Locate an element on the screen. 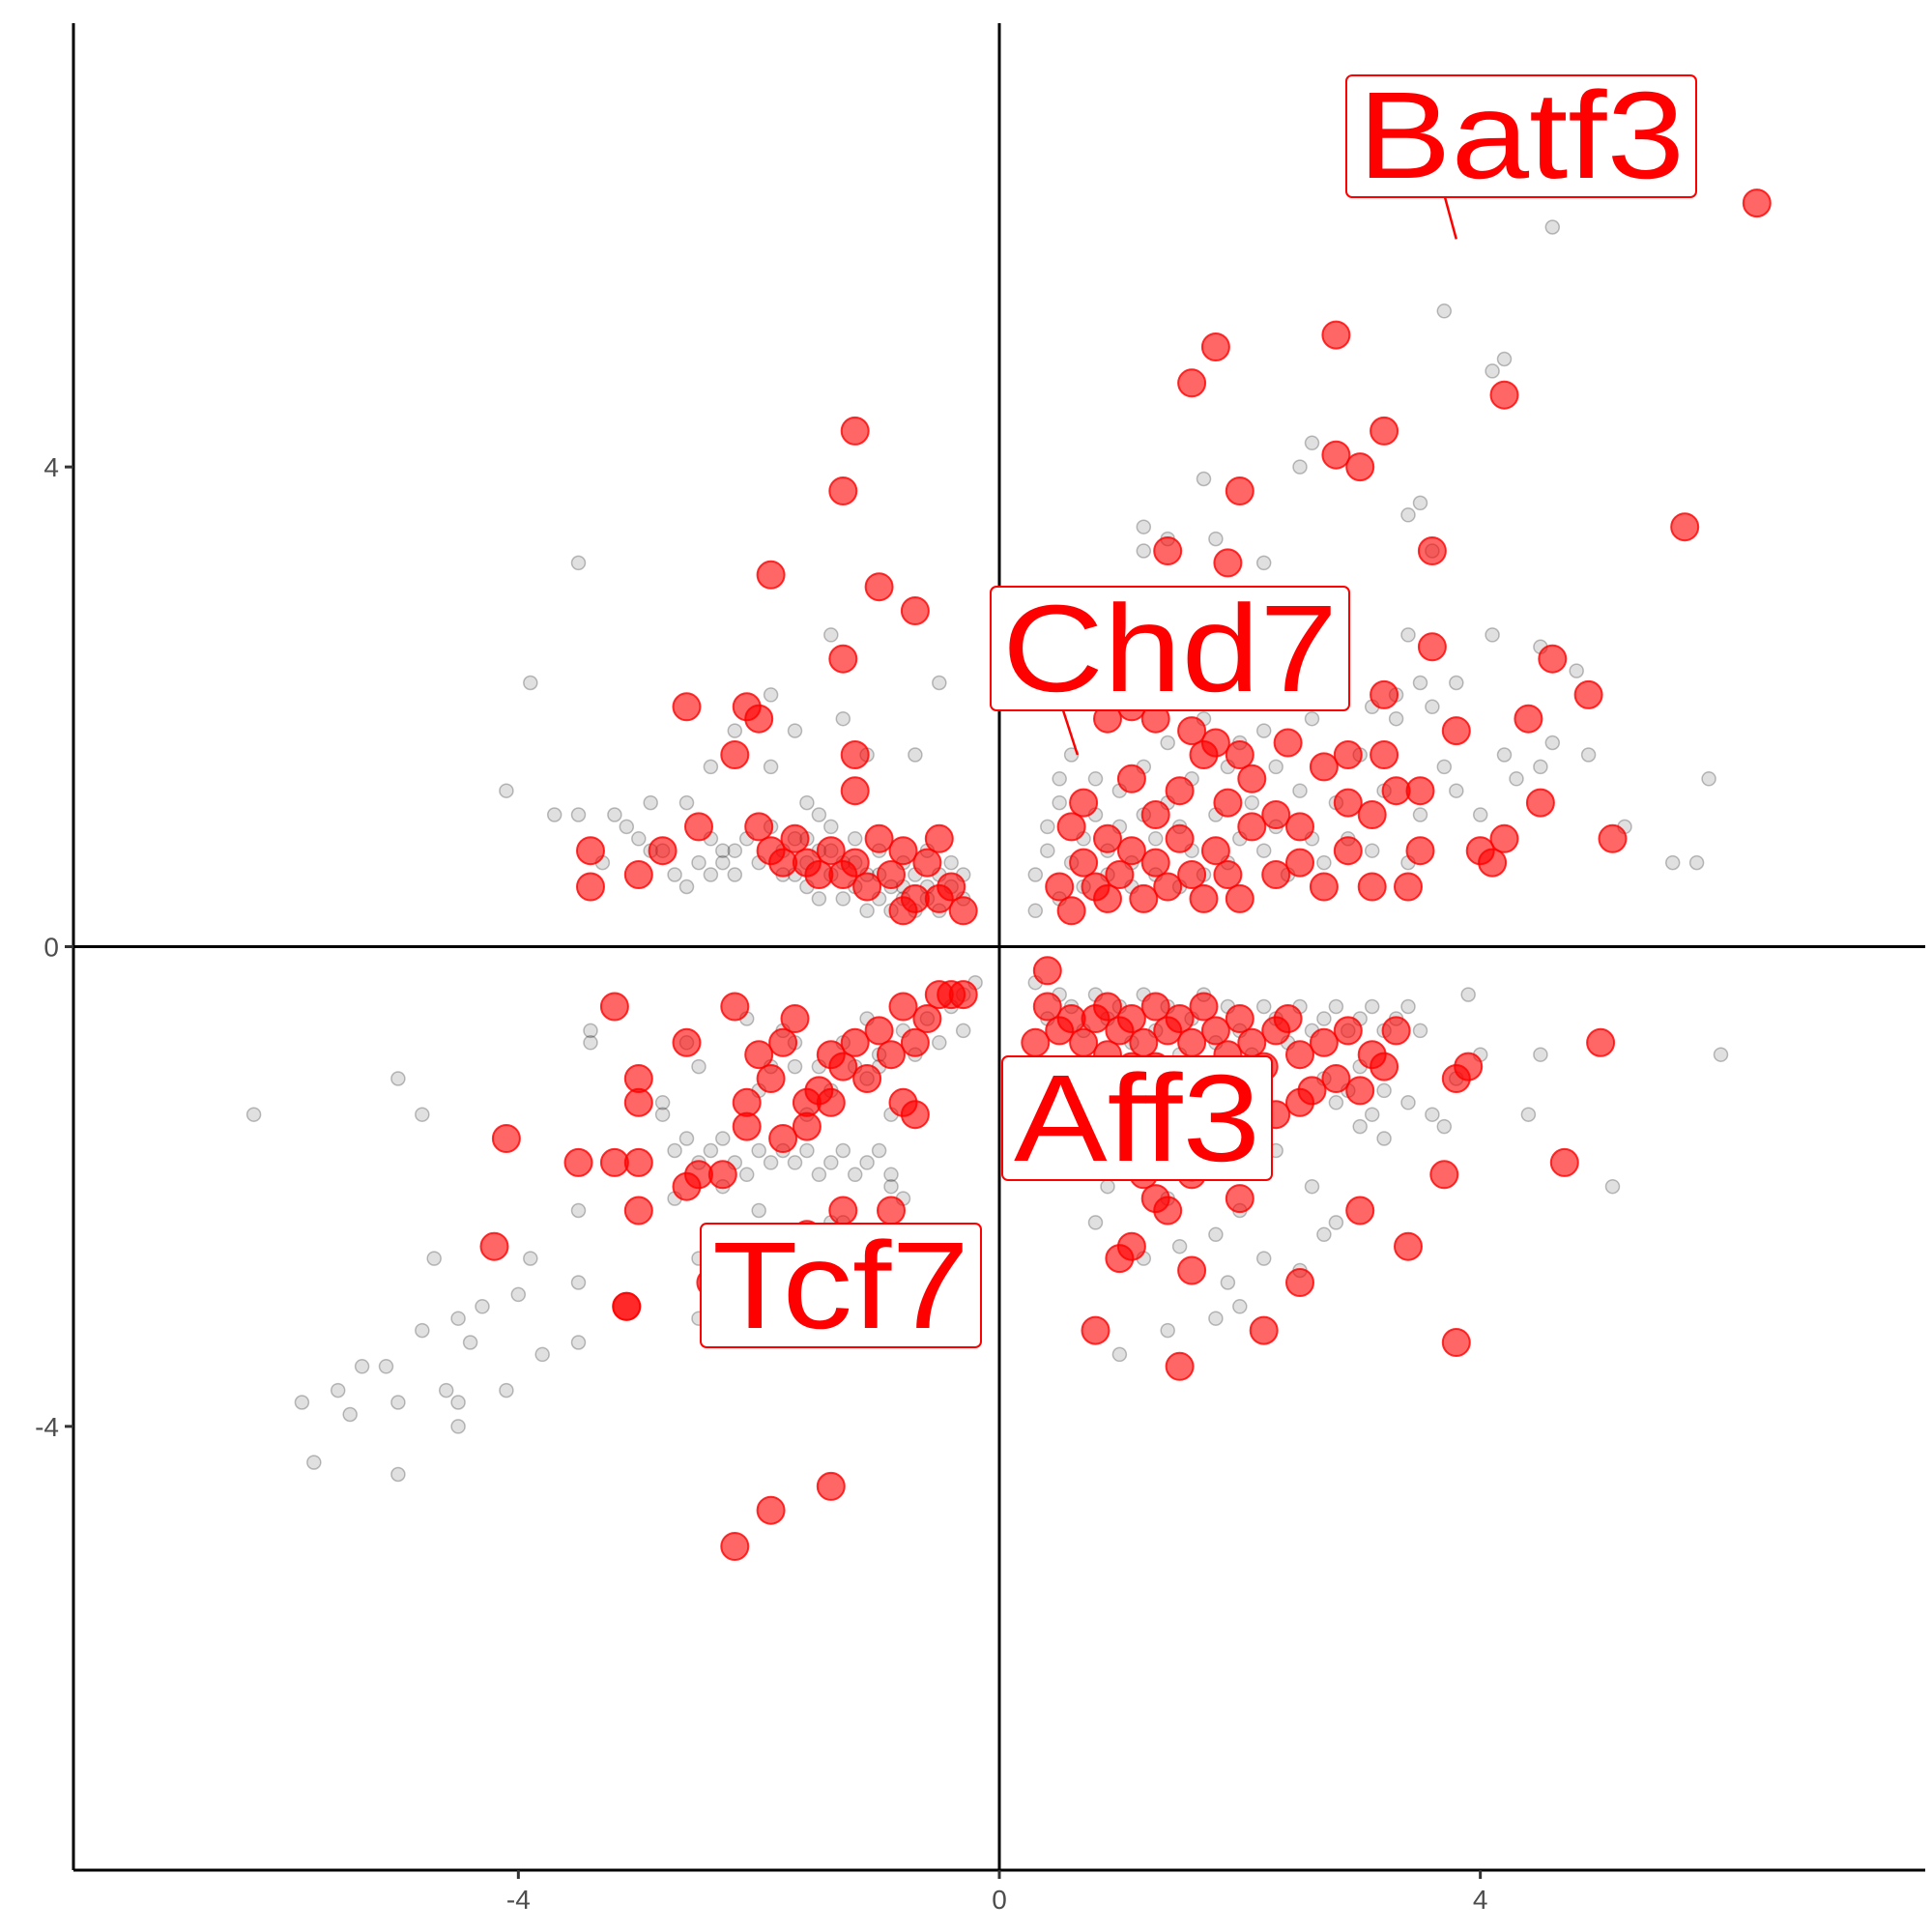  x-tick-label: 0 is located at coordinates (999, 1900).